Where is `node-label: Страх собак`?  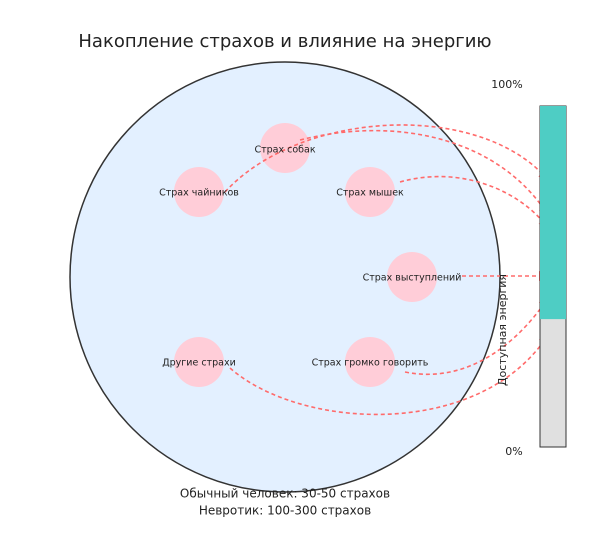 node-label: Страх собак is located at coordinates (284, 150).